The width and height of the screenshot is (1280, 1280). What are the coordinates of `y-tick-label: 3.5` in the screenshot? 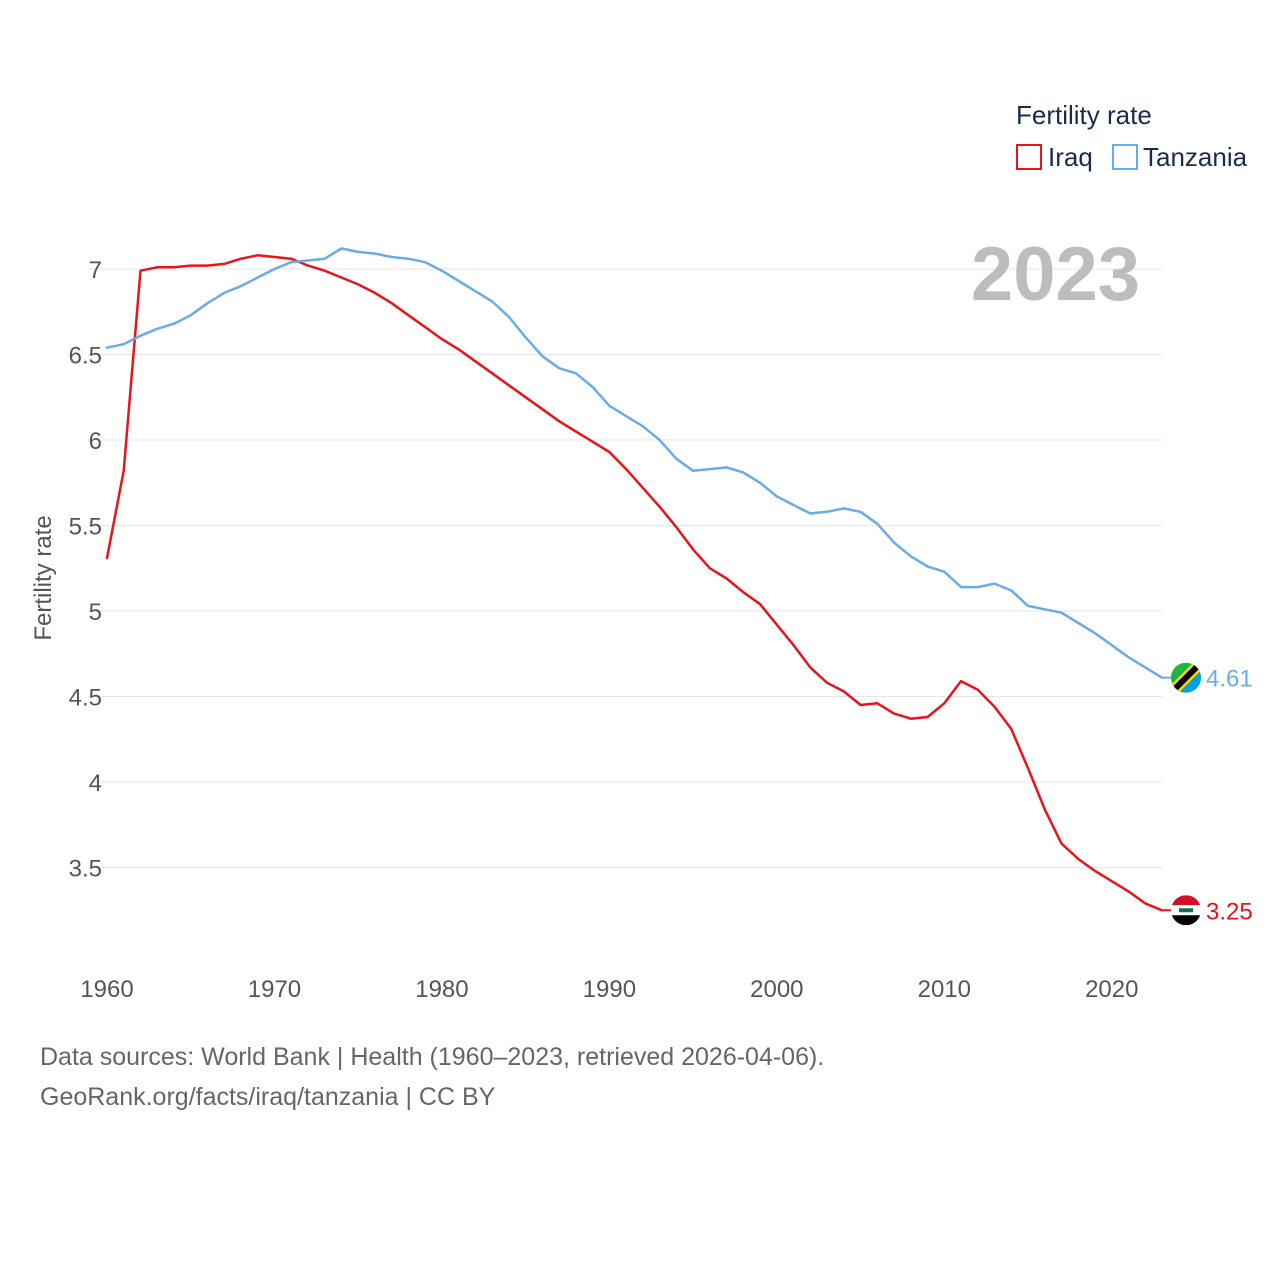 It's located at (85, 869).